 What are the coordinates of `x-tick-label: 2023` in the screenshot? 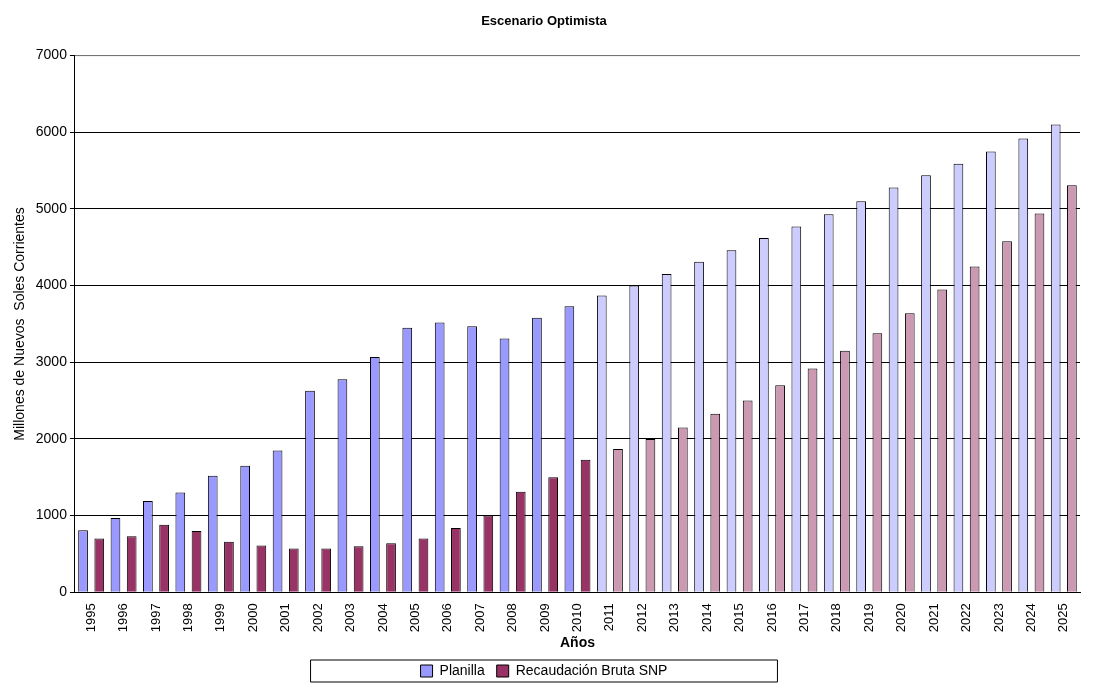 It's located at (998, 618).